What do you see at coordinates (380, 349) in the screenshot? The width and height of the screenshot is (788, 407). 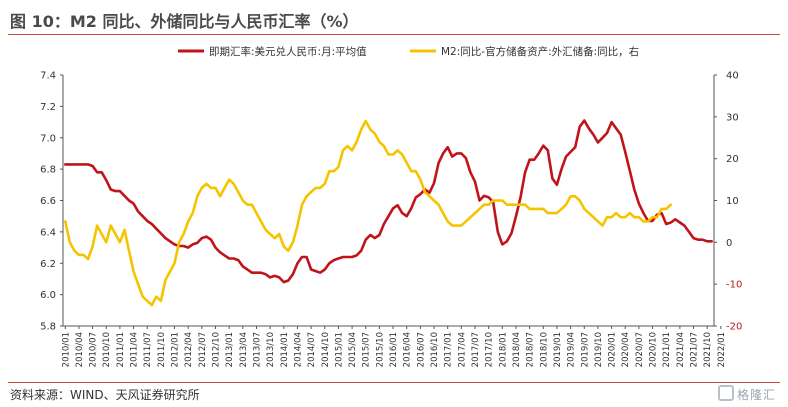 I see `x-axis-tick-label: 2015/10` at bounding box center [380, 349].